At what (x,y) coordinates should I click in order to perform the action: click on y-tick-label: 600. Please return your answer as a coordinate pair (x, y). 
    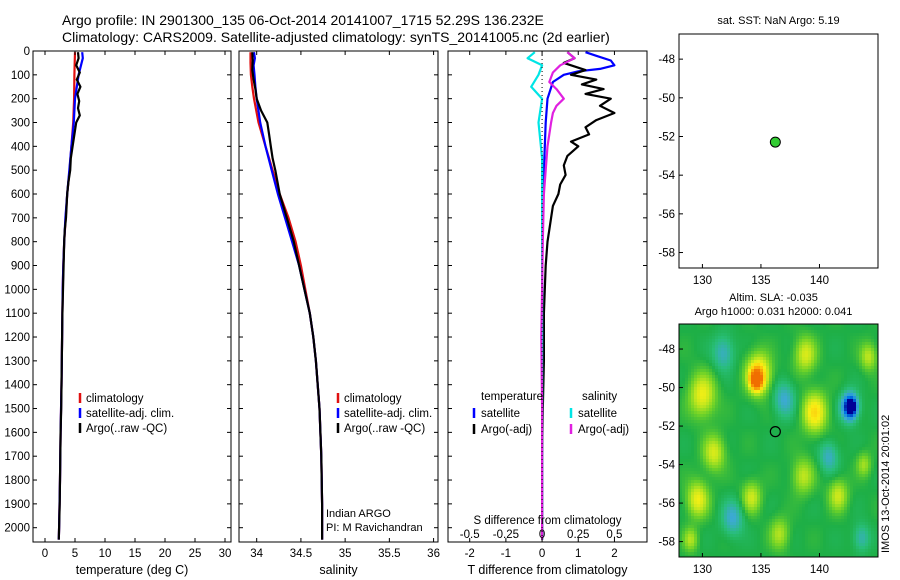
    Looking at the image, I should click on (20, 195).